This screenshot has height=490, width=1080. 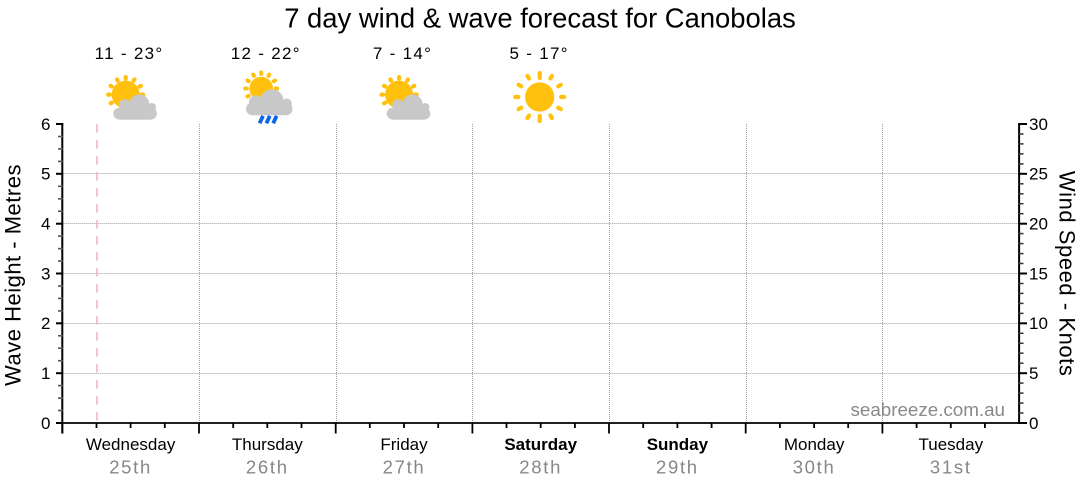 I want to click on svg-text: seabreeze.com.au, so click(x=927, y=409).